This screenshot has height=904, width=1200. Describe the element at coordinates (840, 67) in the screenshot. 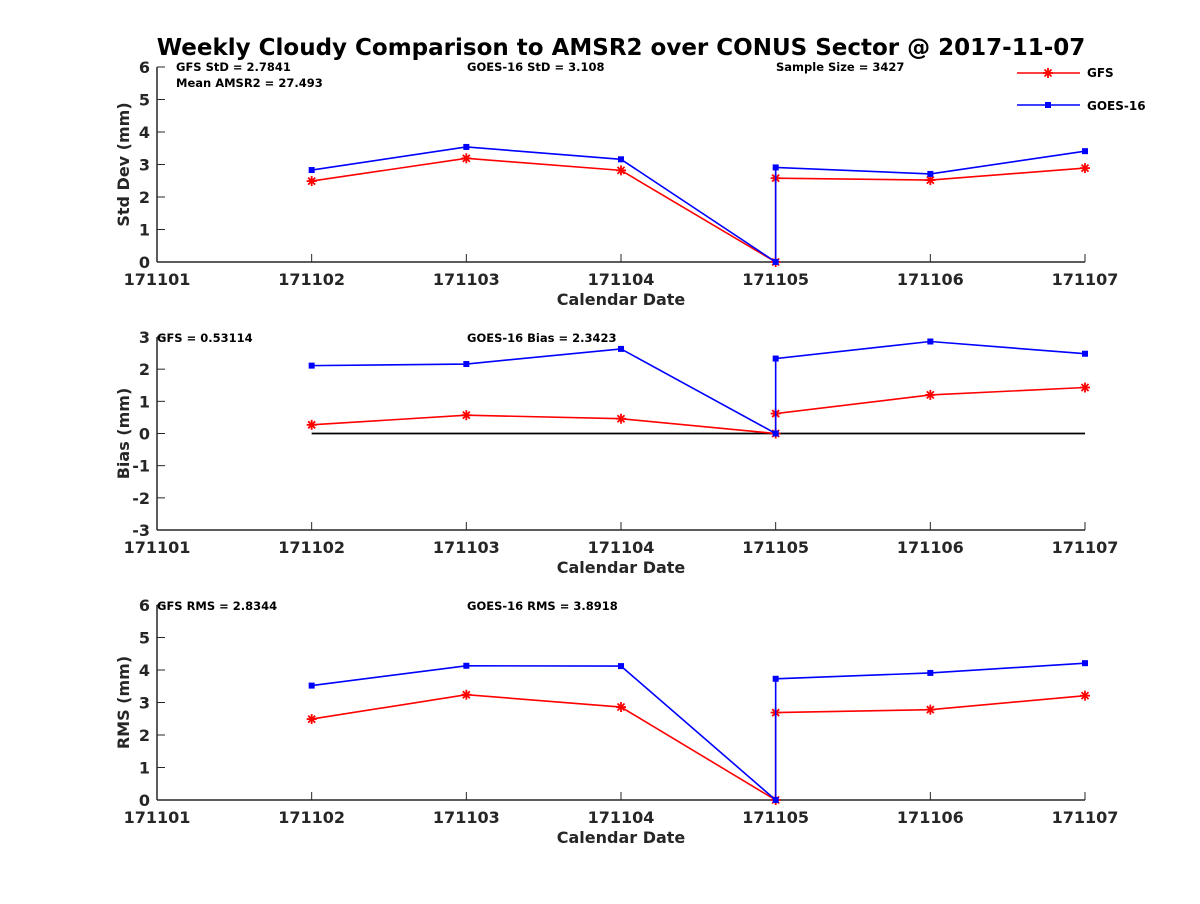

I see `annotation: Sample Size = 3427` at that location.